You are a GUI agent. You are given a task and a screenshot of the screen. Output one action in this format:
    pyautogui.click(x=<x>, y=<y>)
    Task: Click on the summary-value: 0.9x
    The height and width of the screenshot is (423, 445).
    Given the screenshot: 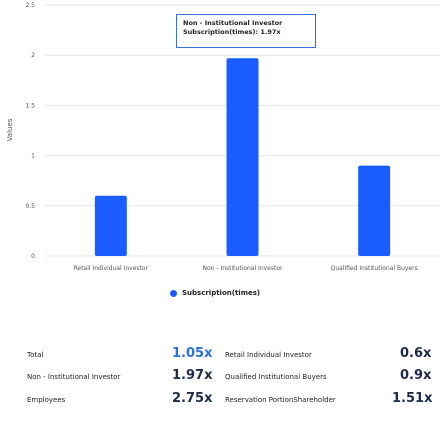 What is the action you would take?
    pyautogui.click(x=416, y=375)
    